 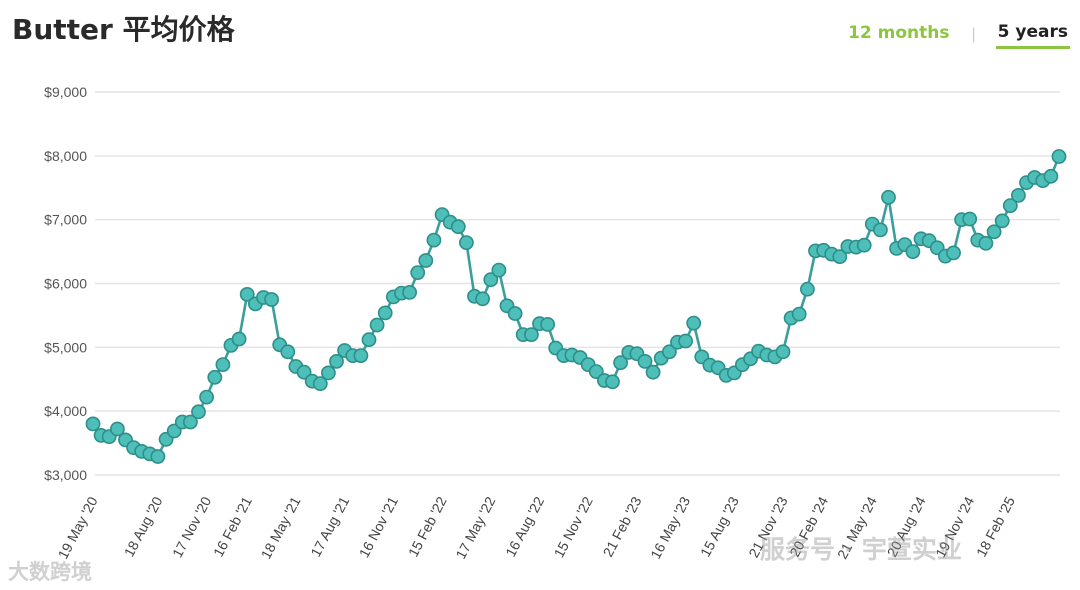 What do you see at coordinates (65, 156) in the screenshot?
I see `y-tick-label: $8,000` at bounding box center [65, 156].